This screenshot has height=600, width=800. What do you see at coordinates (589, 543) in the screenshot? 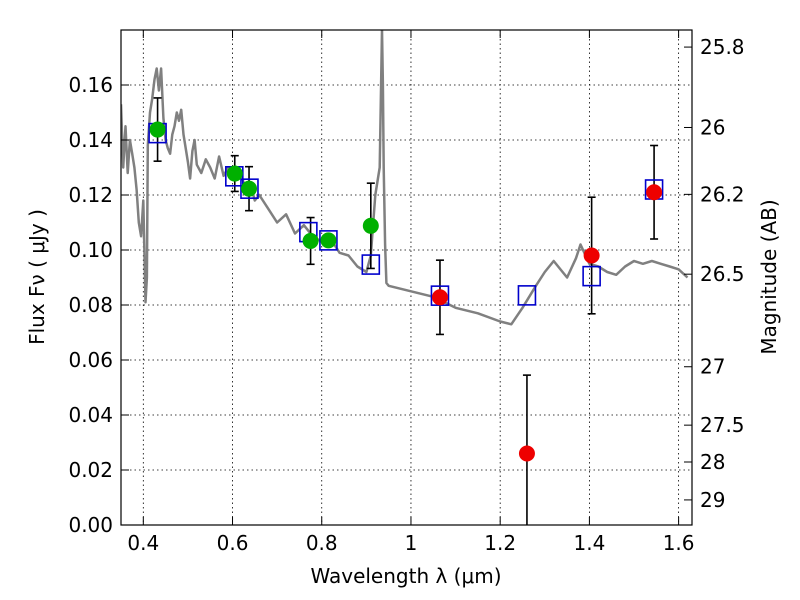
I see `x-tick-label: 1.4` at bounding box center [589, 543].